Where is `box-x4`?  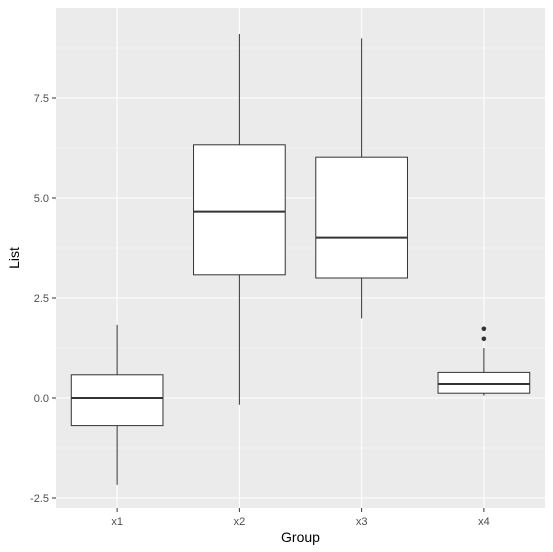
box-x4 is located at coordinates (484, 361).